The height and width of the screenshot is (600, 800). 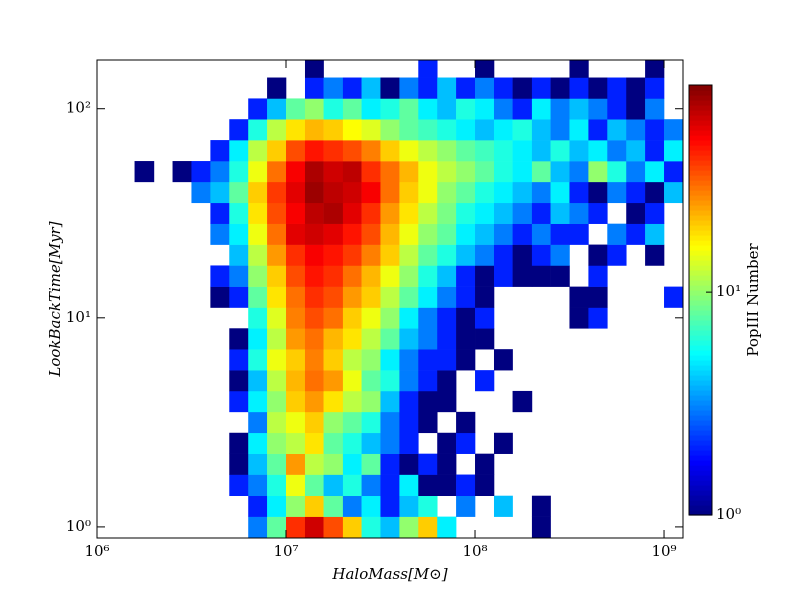 I want to click on y-tick-label: 10⁰, so click(x=78, y=526).